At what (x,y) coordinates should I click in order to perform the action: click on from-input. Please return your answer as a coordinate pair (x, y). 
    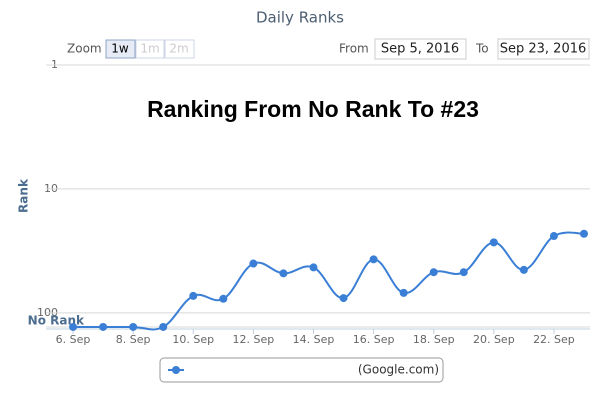
    Looking at the image, I should click on (420, 49).